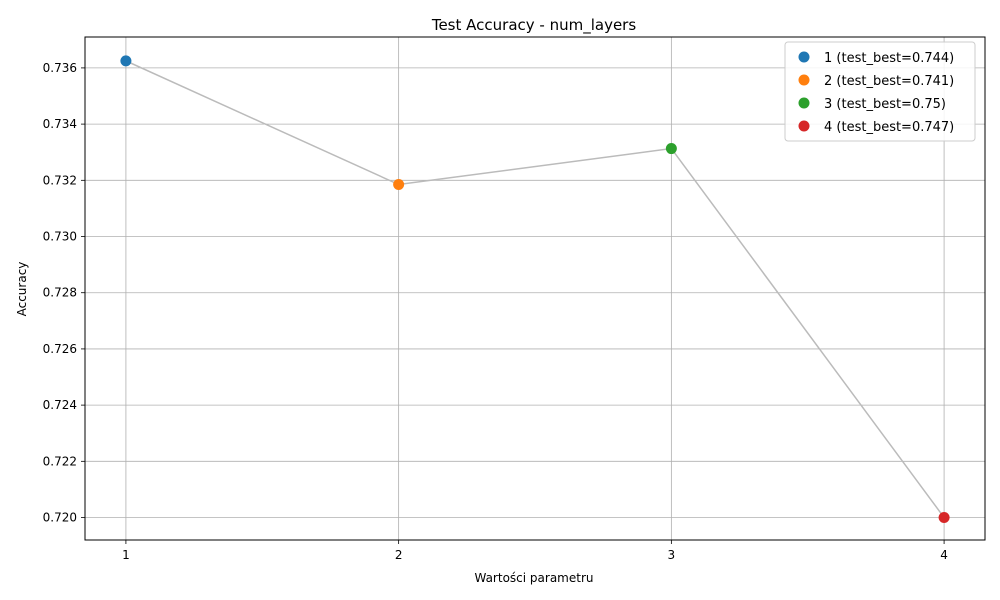  I want to click on x-axis-ticks: 1 2 3 4, so click(535, 551).